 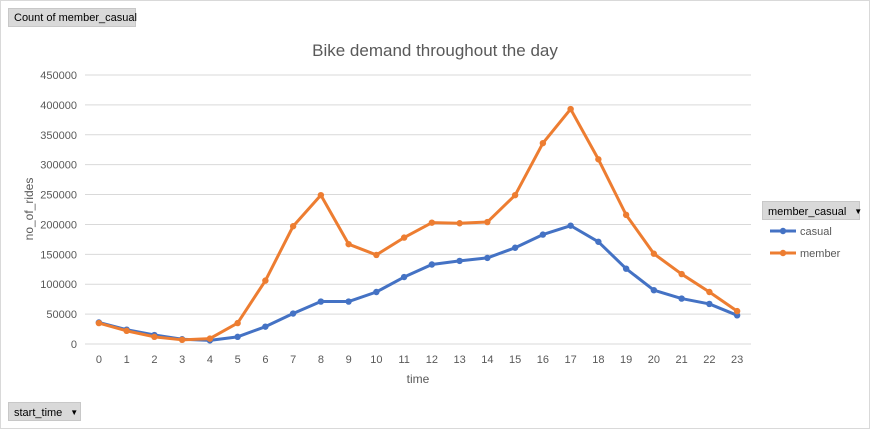 I want to click on y-tick-label: 250000, so click(x=58, y=196).